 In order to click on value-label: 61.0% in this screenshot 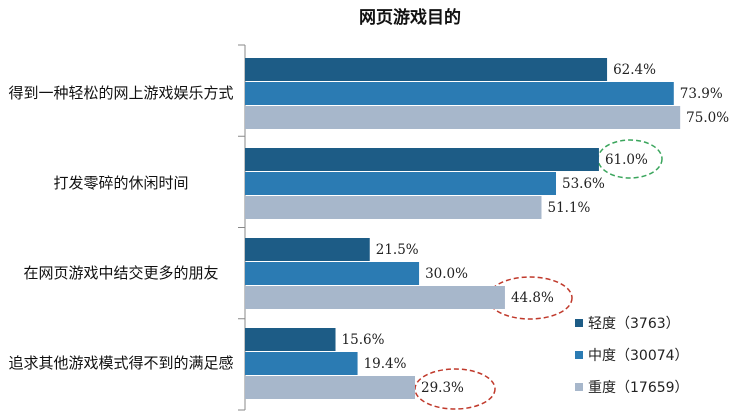, I will do `click(626, 160)`.